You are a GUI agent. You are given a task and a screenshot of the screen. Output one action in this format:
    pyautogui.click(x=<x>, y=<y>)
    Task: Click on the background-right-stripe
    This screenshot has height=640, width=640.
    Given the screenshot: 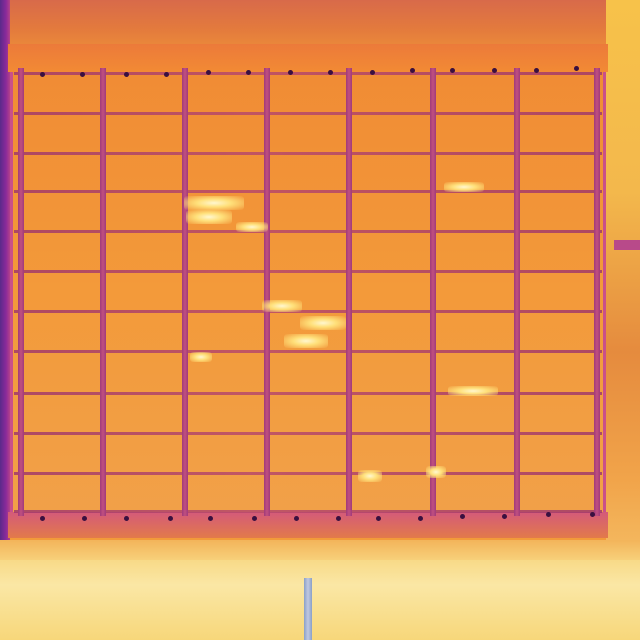 What is the action you would take?
    pyautogui.click(x=627, y=245)
    